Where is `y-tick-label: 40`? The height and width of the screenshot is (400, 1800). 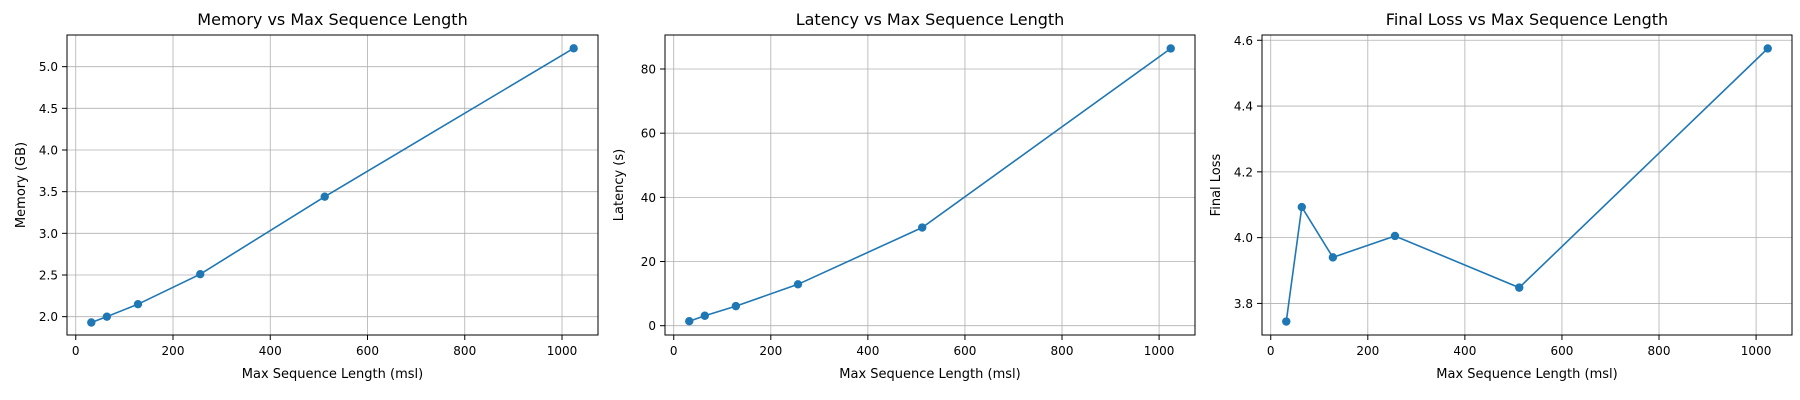
y-tick-label: 40 is located at coordinates (648, 198).